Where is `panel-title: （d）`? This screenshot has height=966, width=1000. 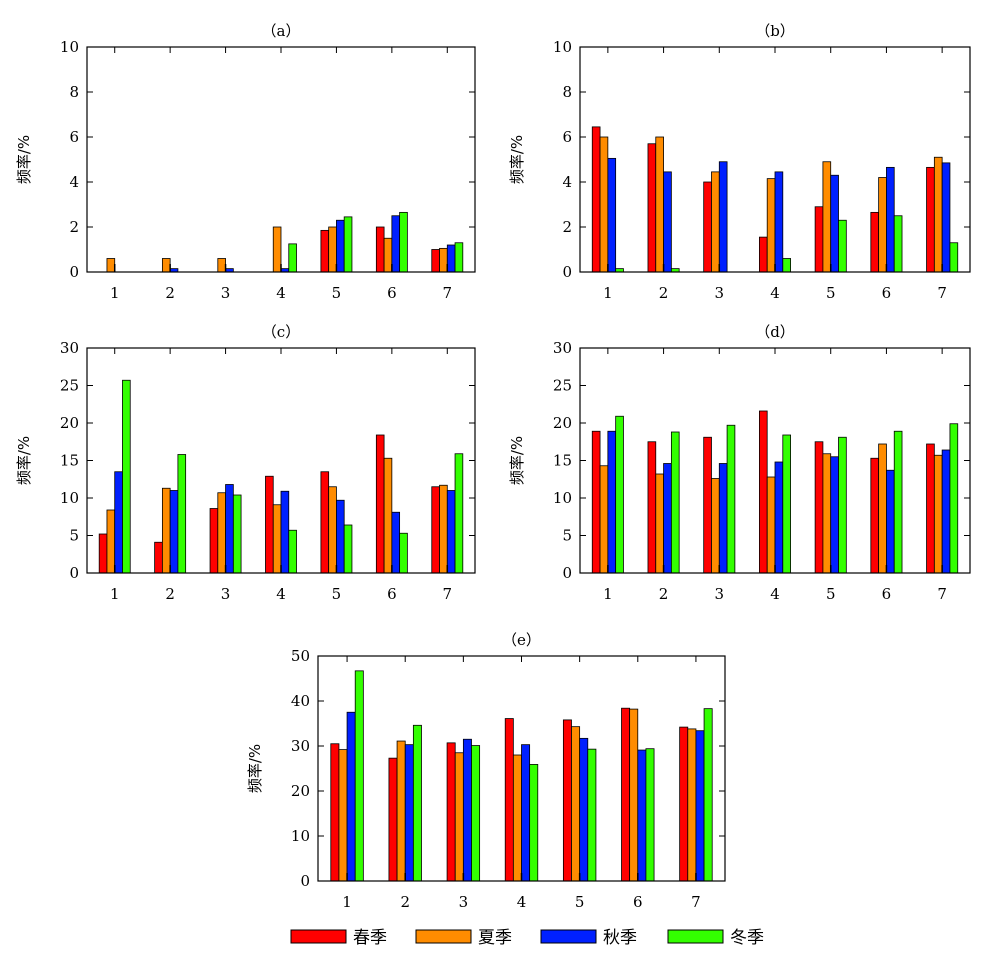 panel-title: （d） is located at coordinates (775, 332).